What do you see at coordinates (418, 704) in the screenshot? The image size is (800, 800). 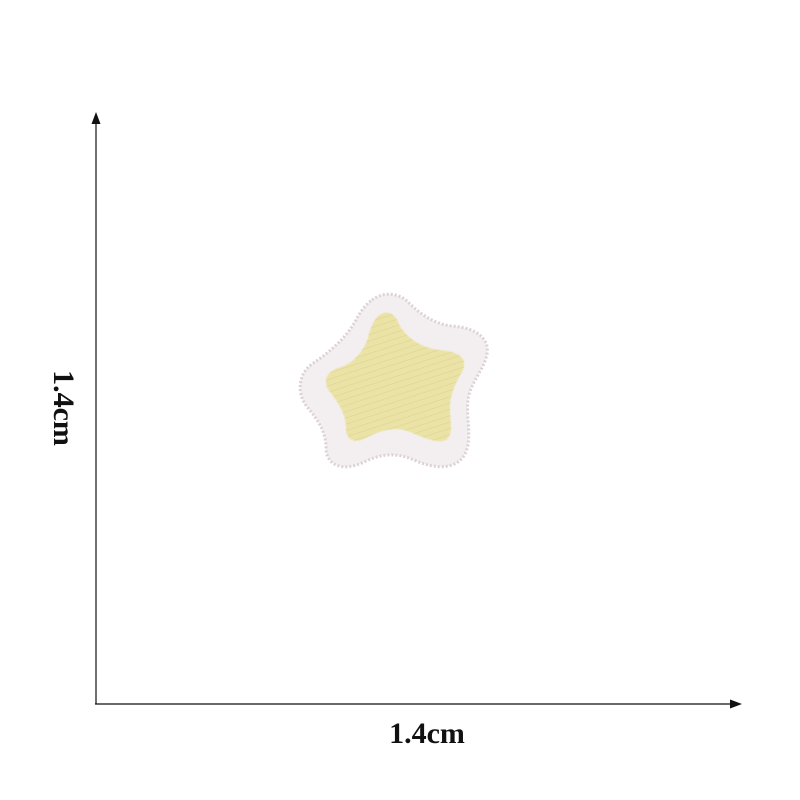 I see `horizontal-dimension-arrow` at bounding box center [418, 704].